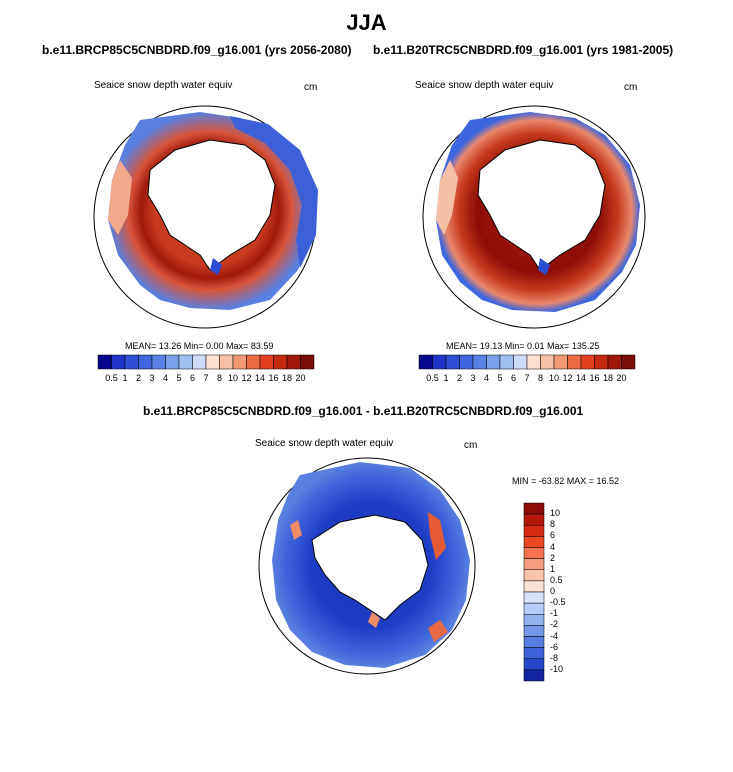  Describe the element at coordinates (556, 579) in the screenshot. I see `colorbar-3-tick-label: 0.5` at that location.